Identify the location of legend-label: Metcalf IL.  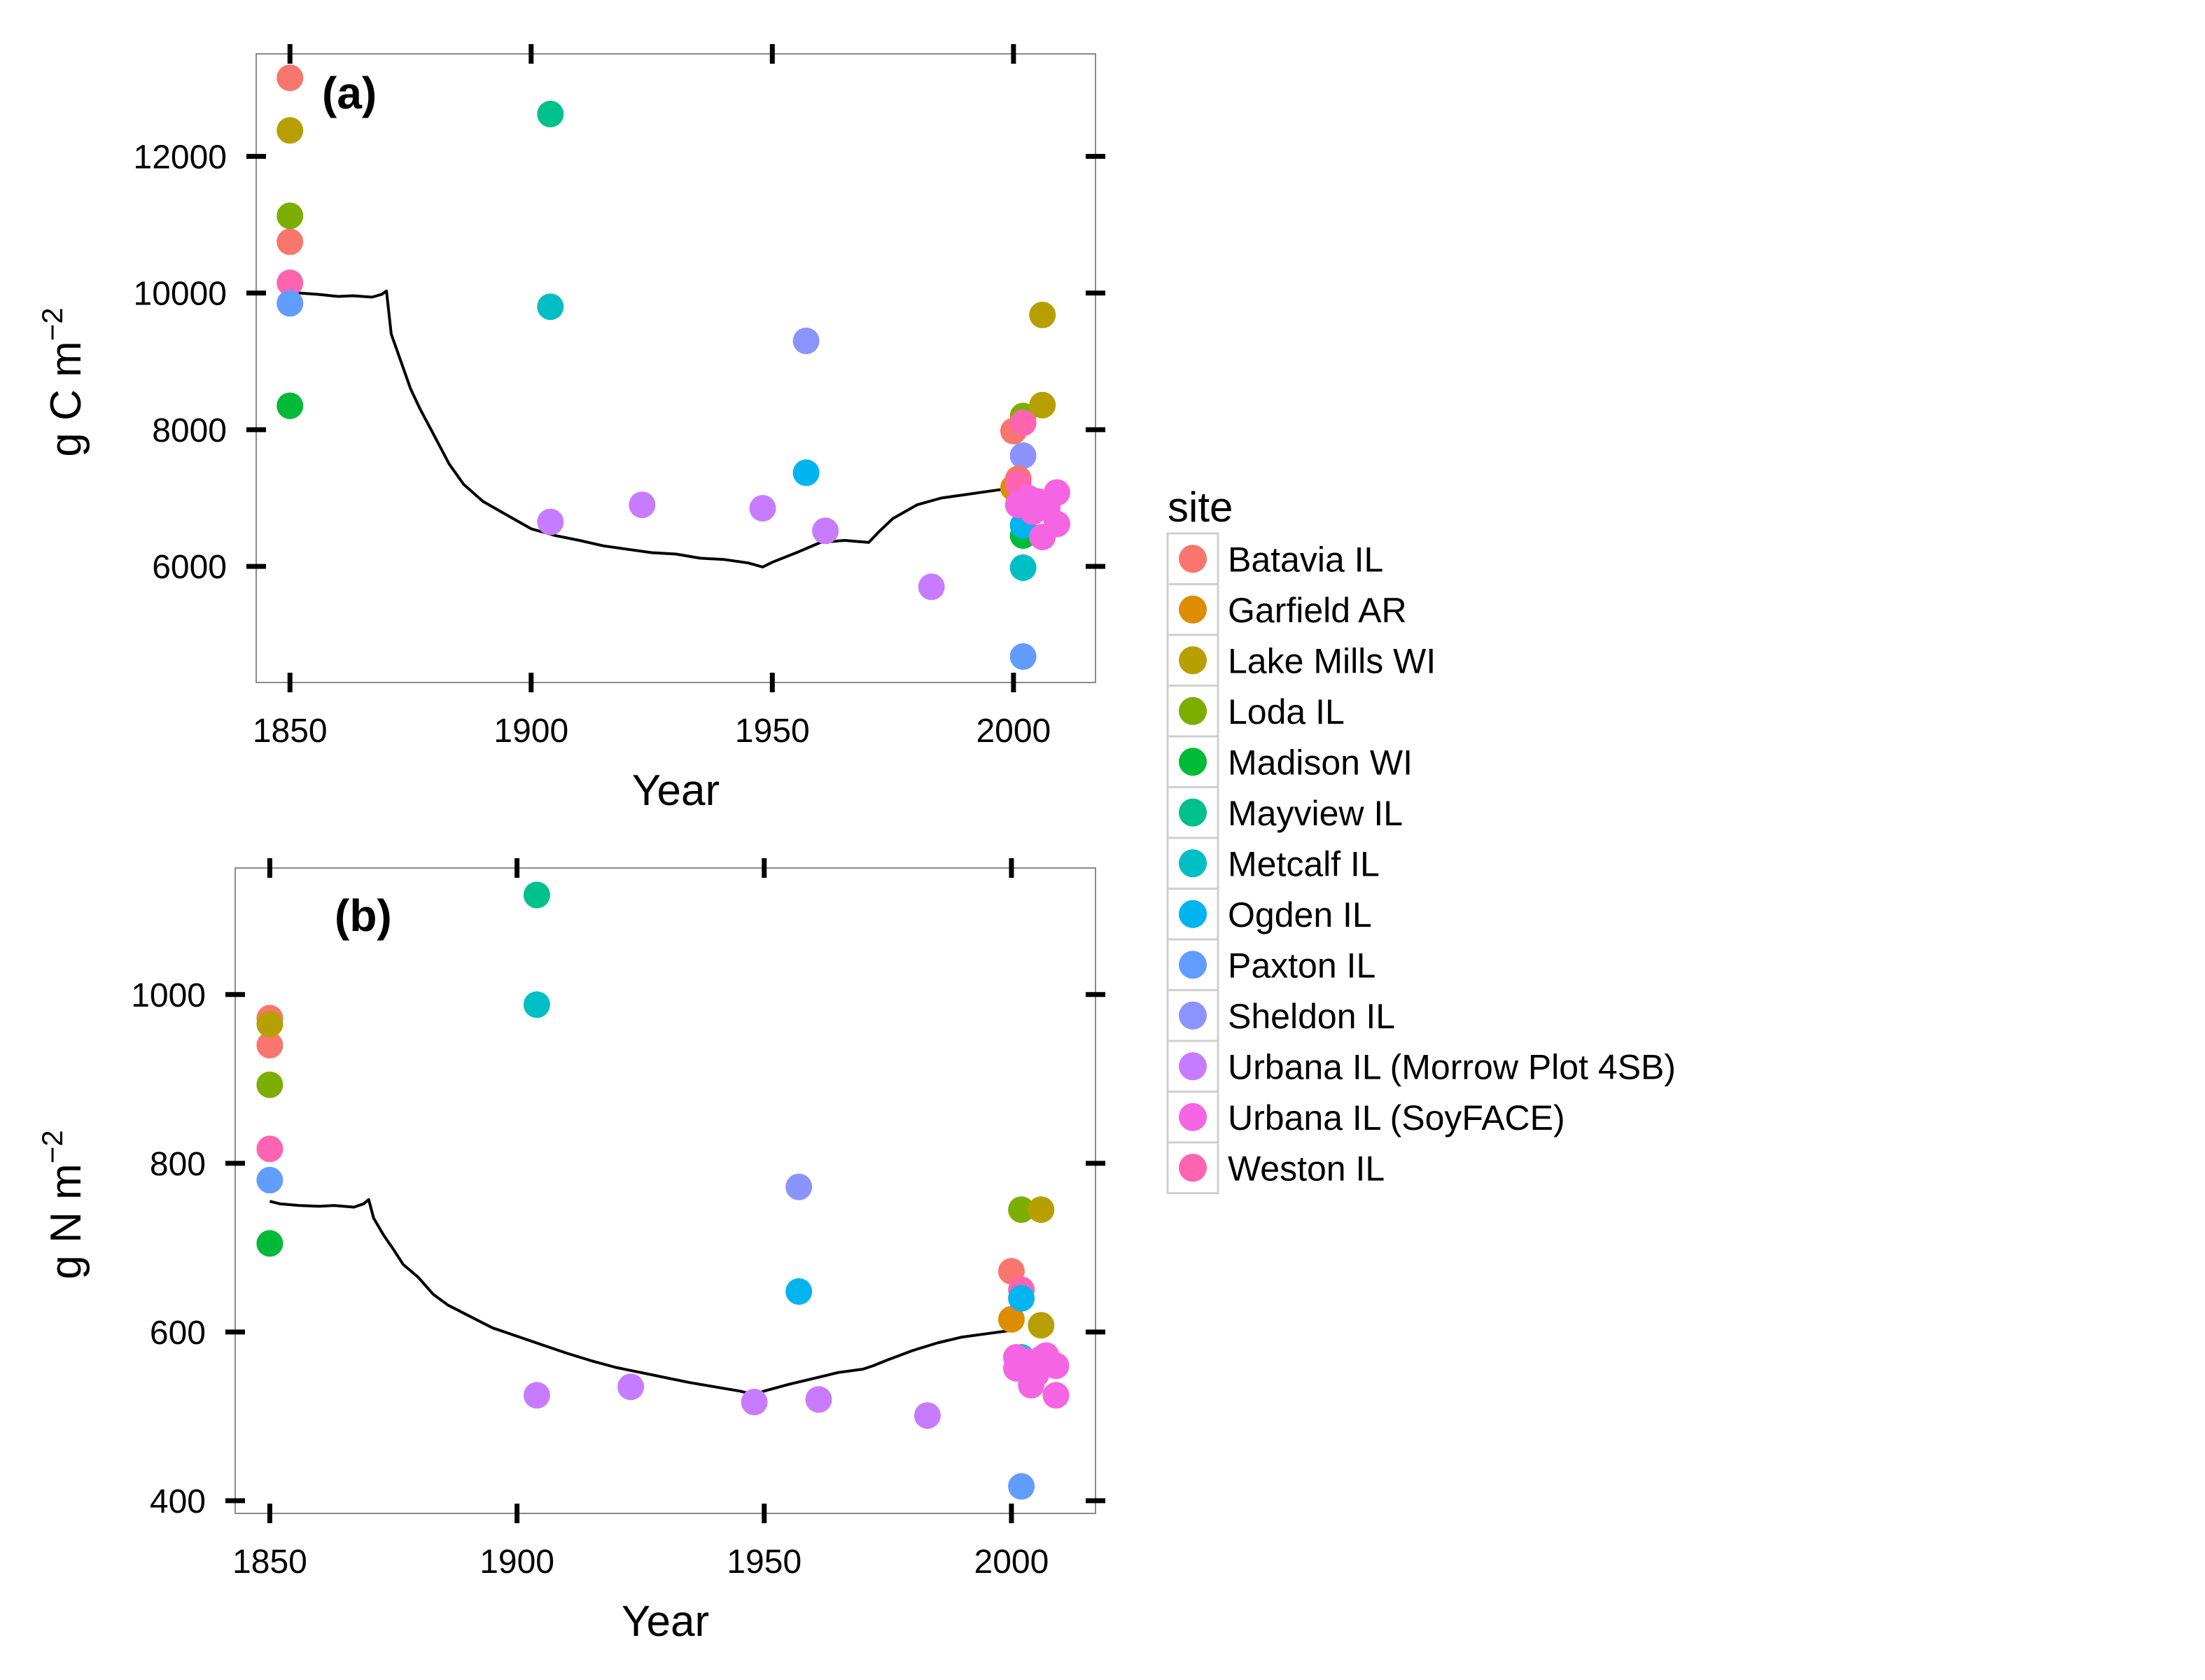
(1304, 863).